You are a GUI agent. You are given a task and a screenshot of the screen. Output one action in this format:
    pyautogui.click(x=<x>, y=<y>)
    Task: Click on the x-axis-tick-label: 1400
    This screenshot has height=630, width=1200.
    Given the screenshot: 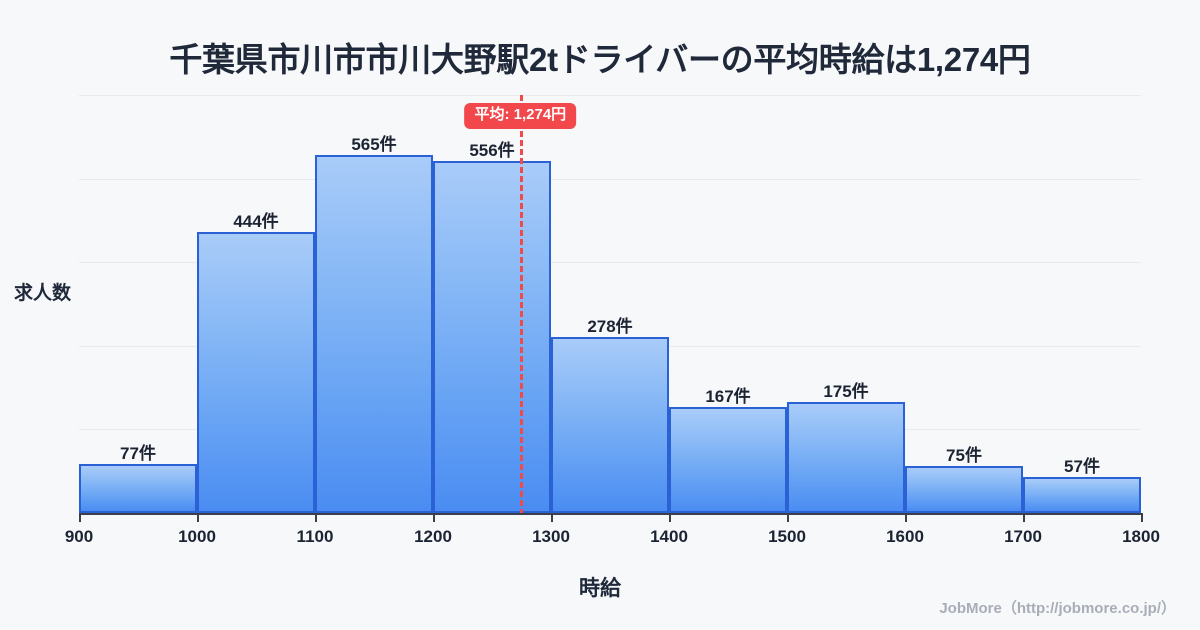 What is the action you would take?
    pyautogui.click(x=669, y=536)
    